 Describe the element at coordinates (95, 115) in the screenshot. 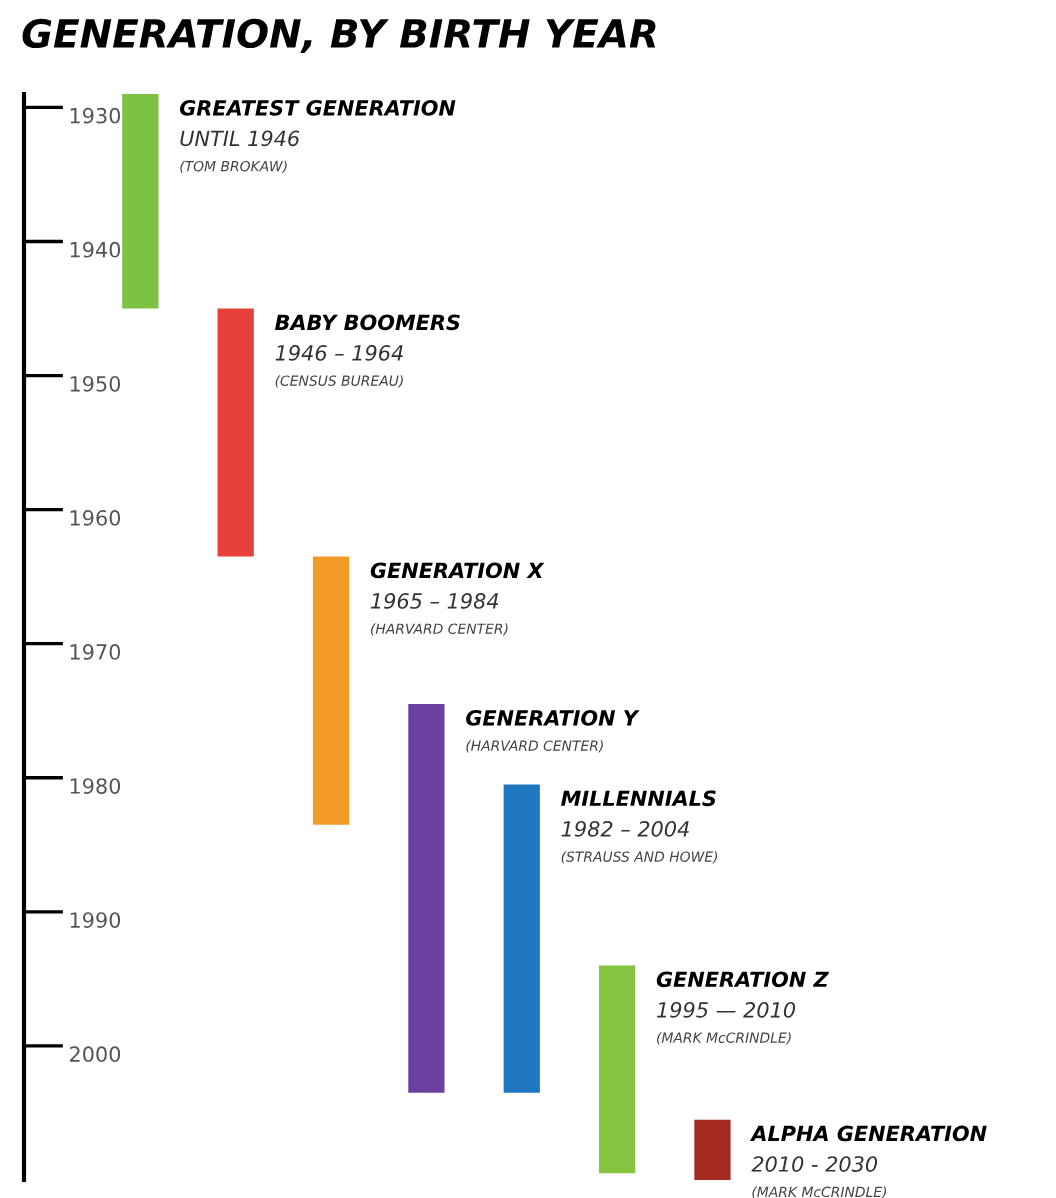

I see `y-tick-label: 1930` at that location.